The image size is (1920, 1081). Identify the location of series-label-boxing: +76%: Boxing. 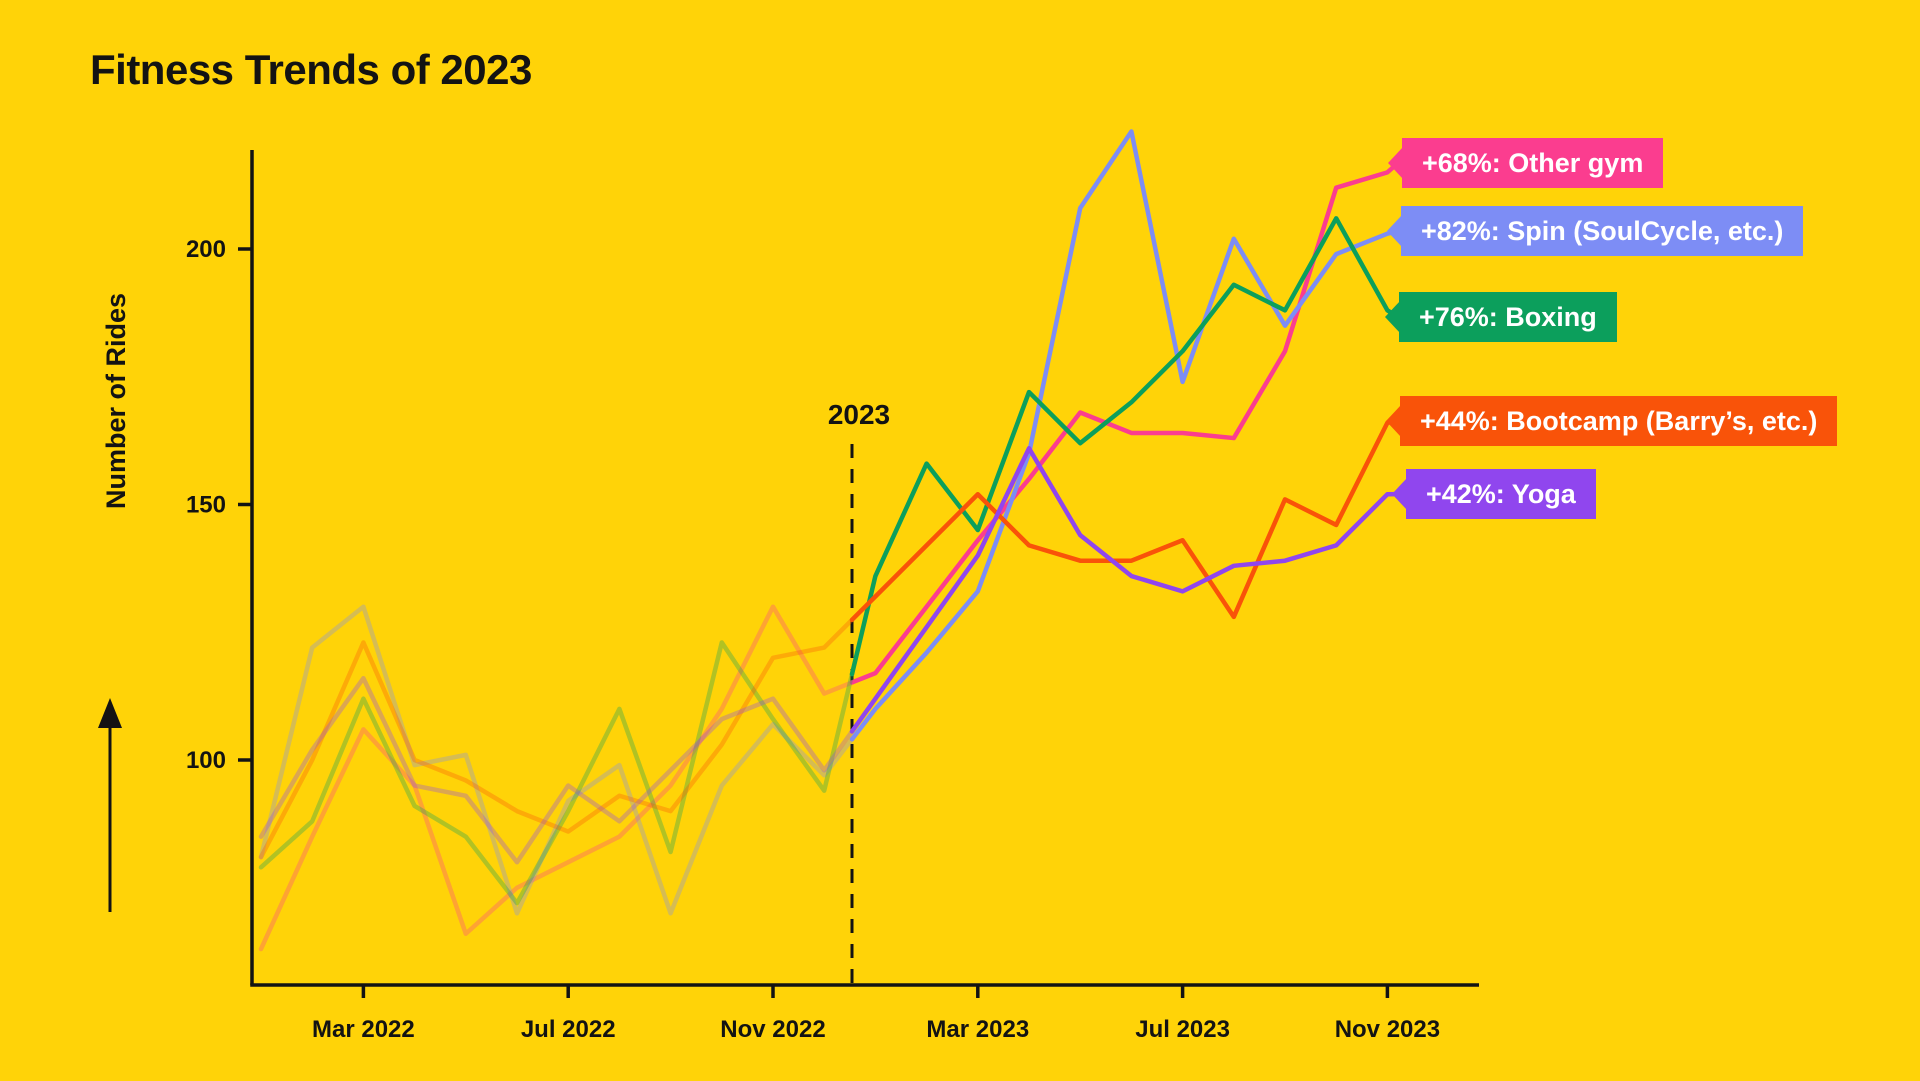
(1508, 317).